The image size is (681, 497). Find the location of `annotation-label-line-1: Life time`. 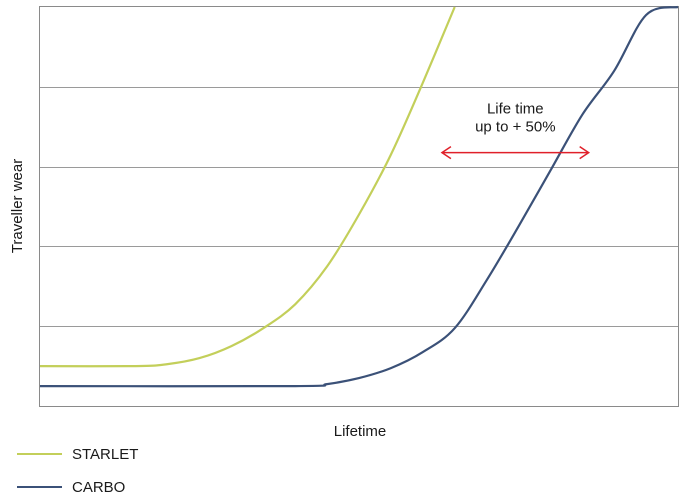

annotation-label-line-1: Life time is located at coordinates (515, 109).